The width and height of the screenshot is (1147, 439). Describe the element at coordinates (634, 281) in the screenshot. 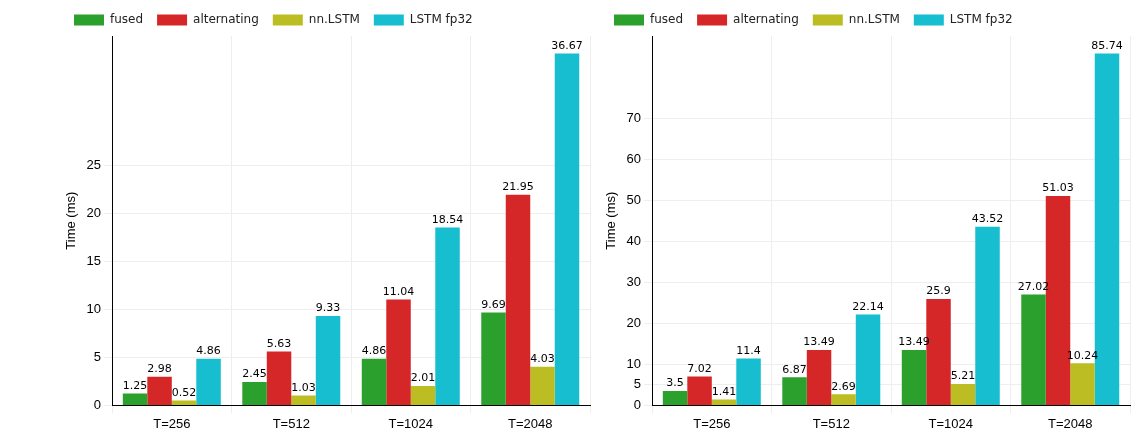

I see `y-tick-label: 30` at that location.